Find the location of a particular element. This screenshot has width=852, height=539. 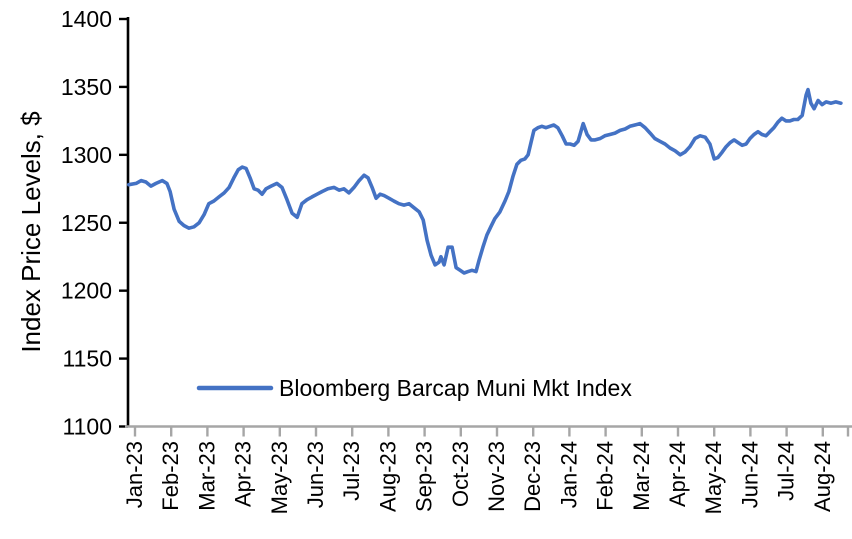

y-tick-label: 1400 is located at coordinates (86, 19).